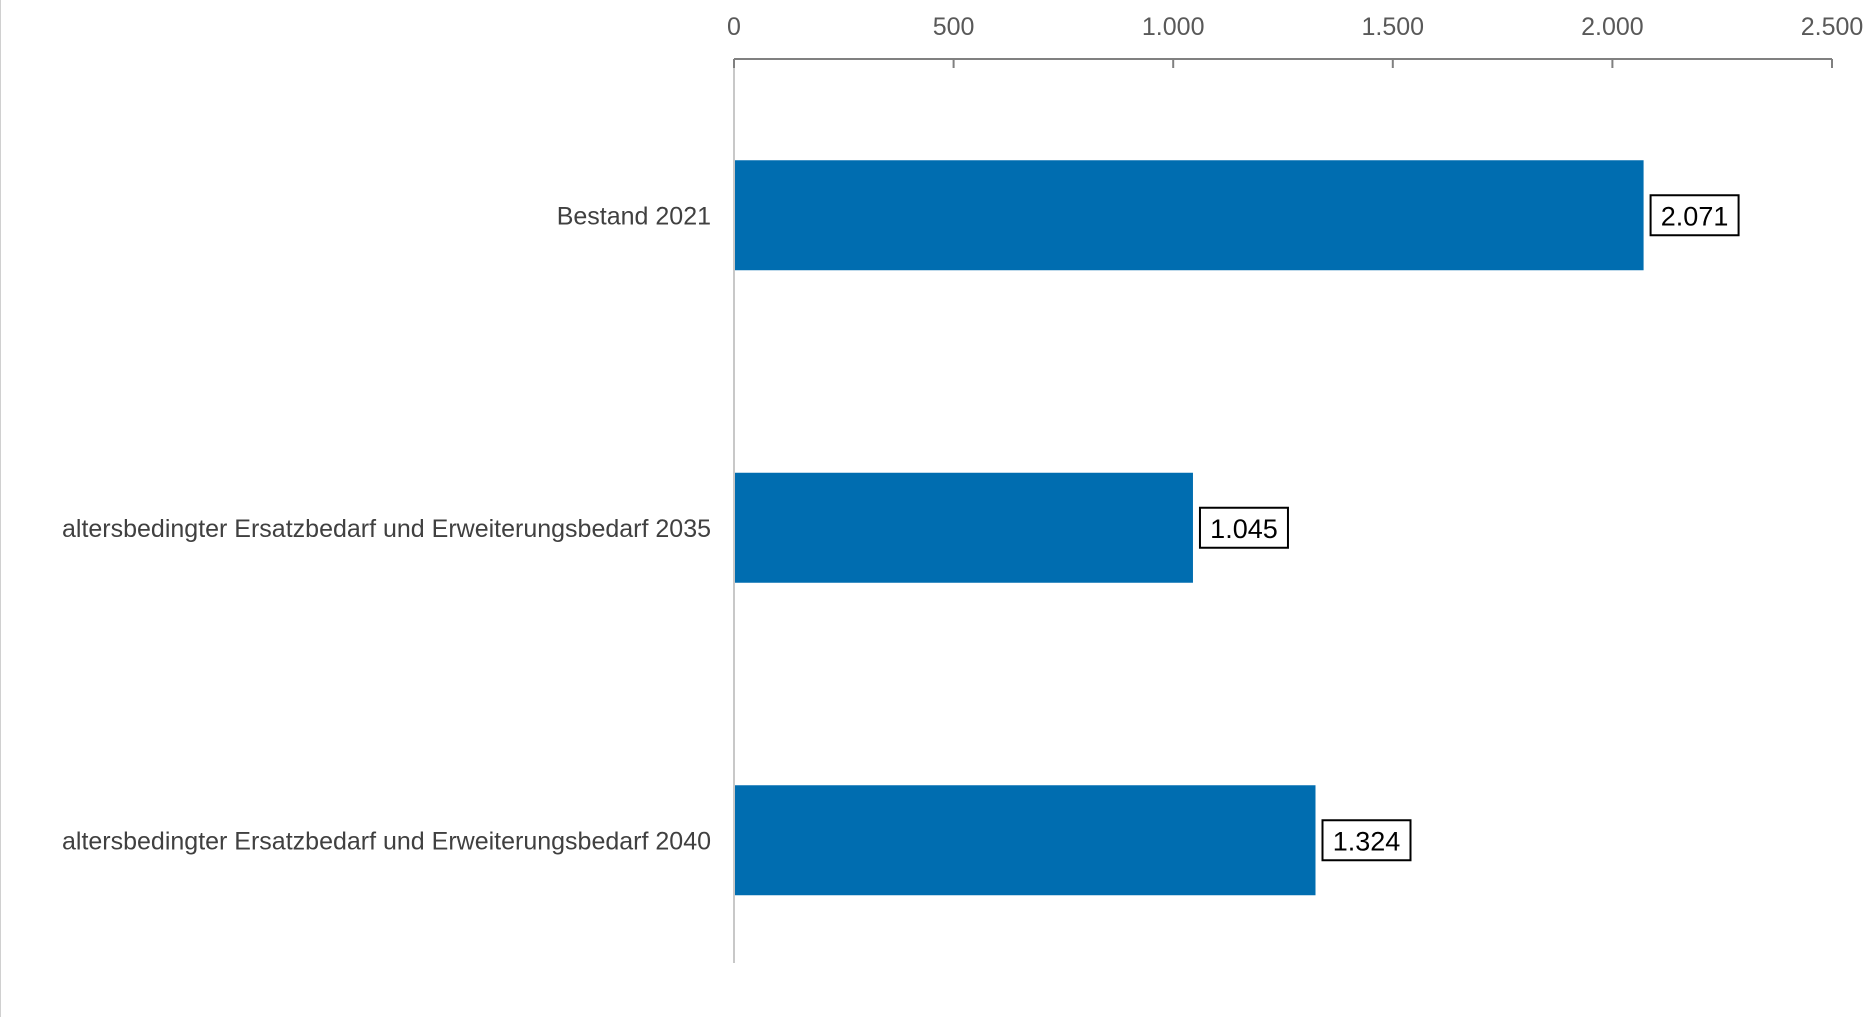 Image resolution: width=1867 pixels, height=1022 pixels. What do you see at coordinates (1612, 27) in the screenshot?
I see `x-tick-label: 2.000` at bounding box center [1612, 27].